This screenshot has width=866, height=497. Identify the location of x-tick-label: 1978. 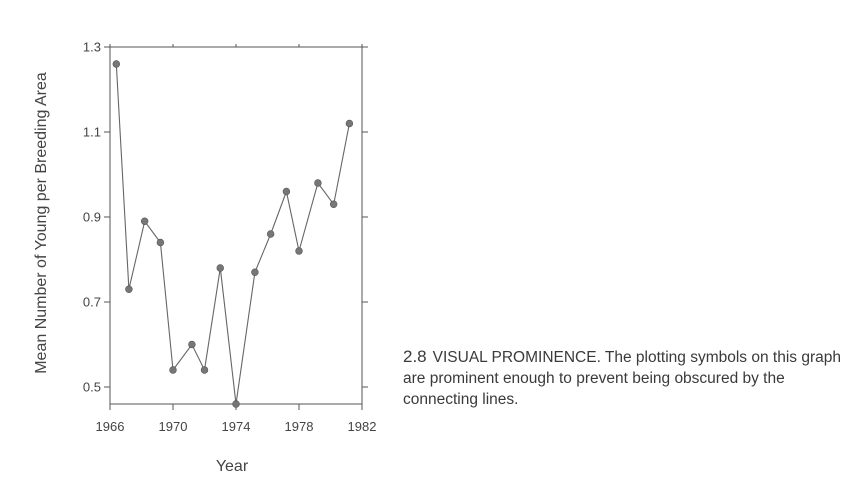
(299, 426).